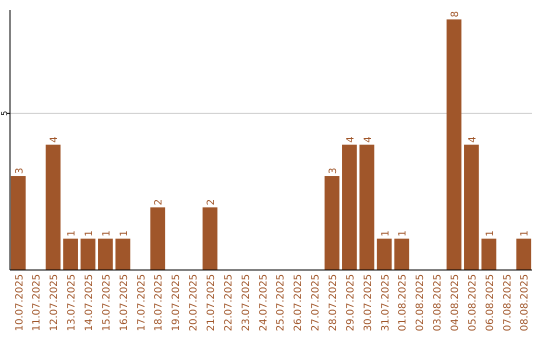  I want to click on x-tick-label: 23.07.2025, so click(246, 303).